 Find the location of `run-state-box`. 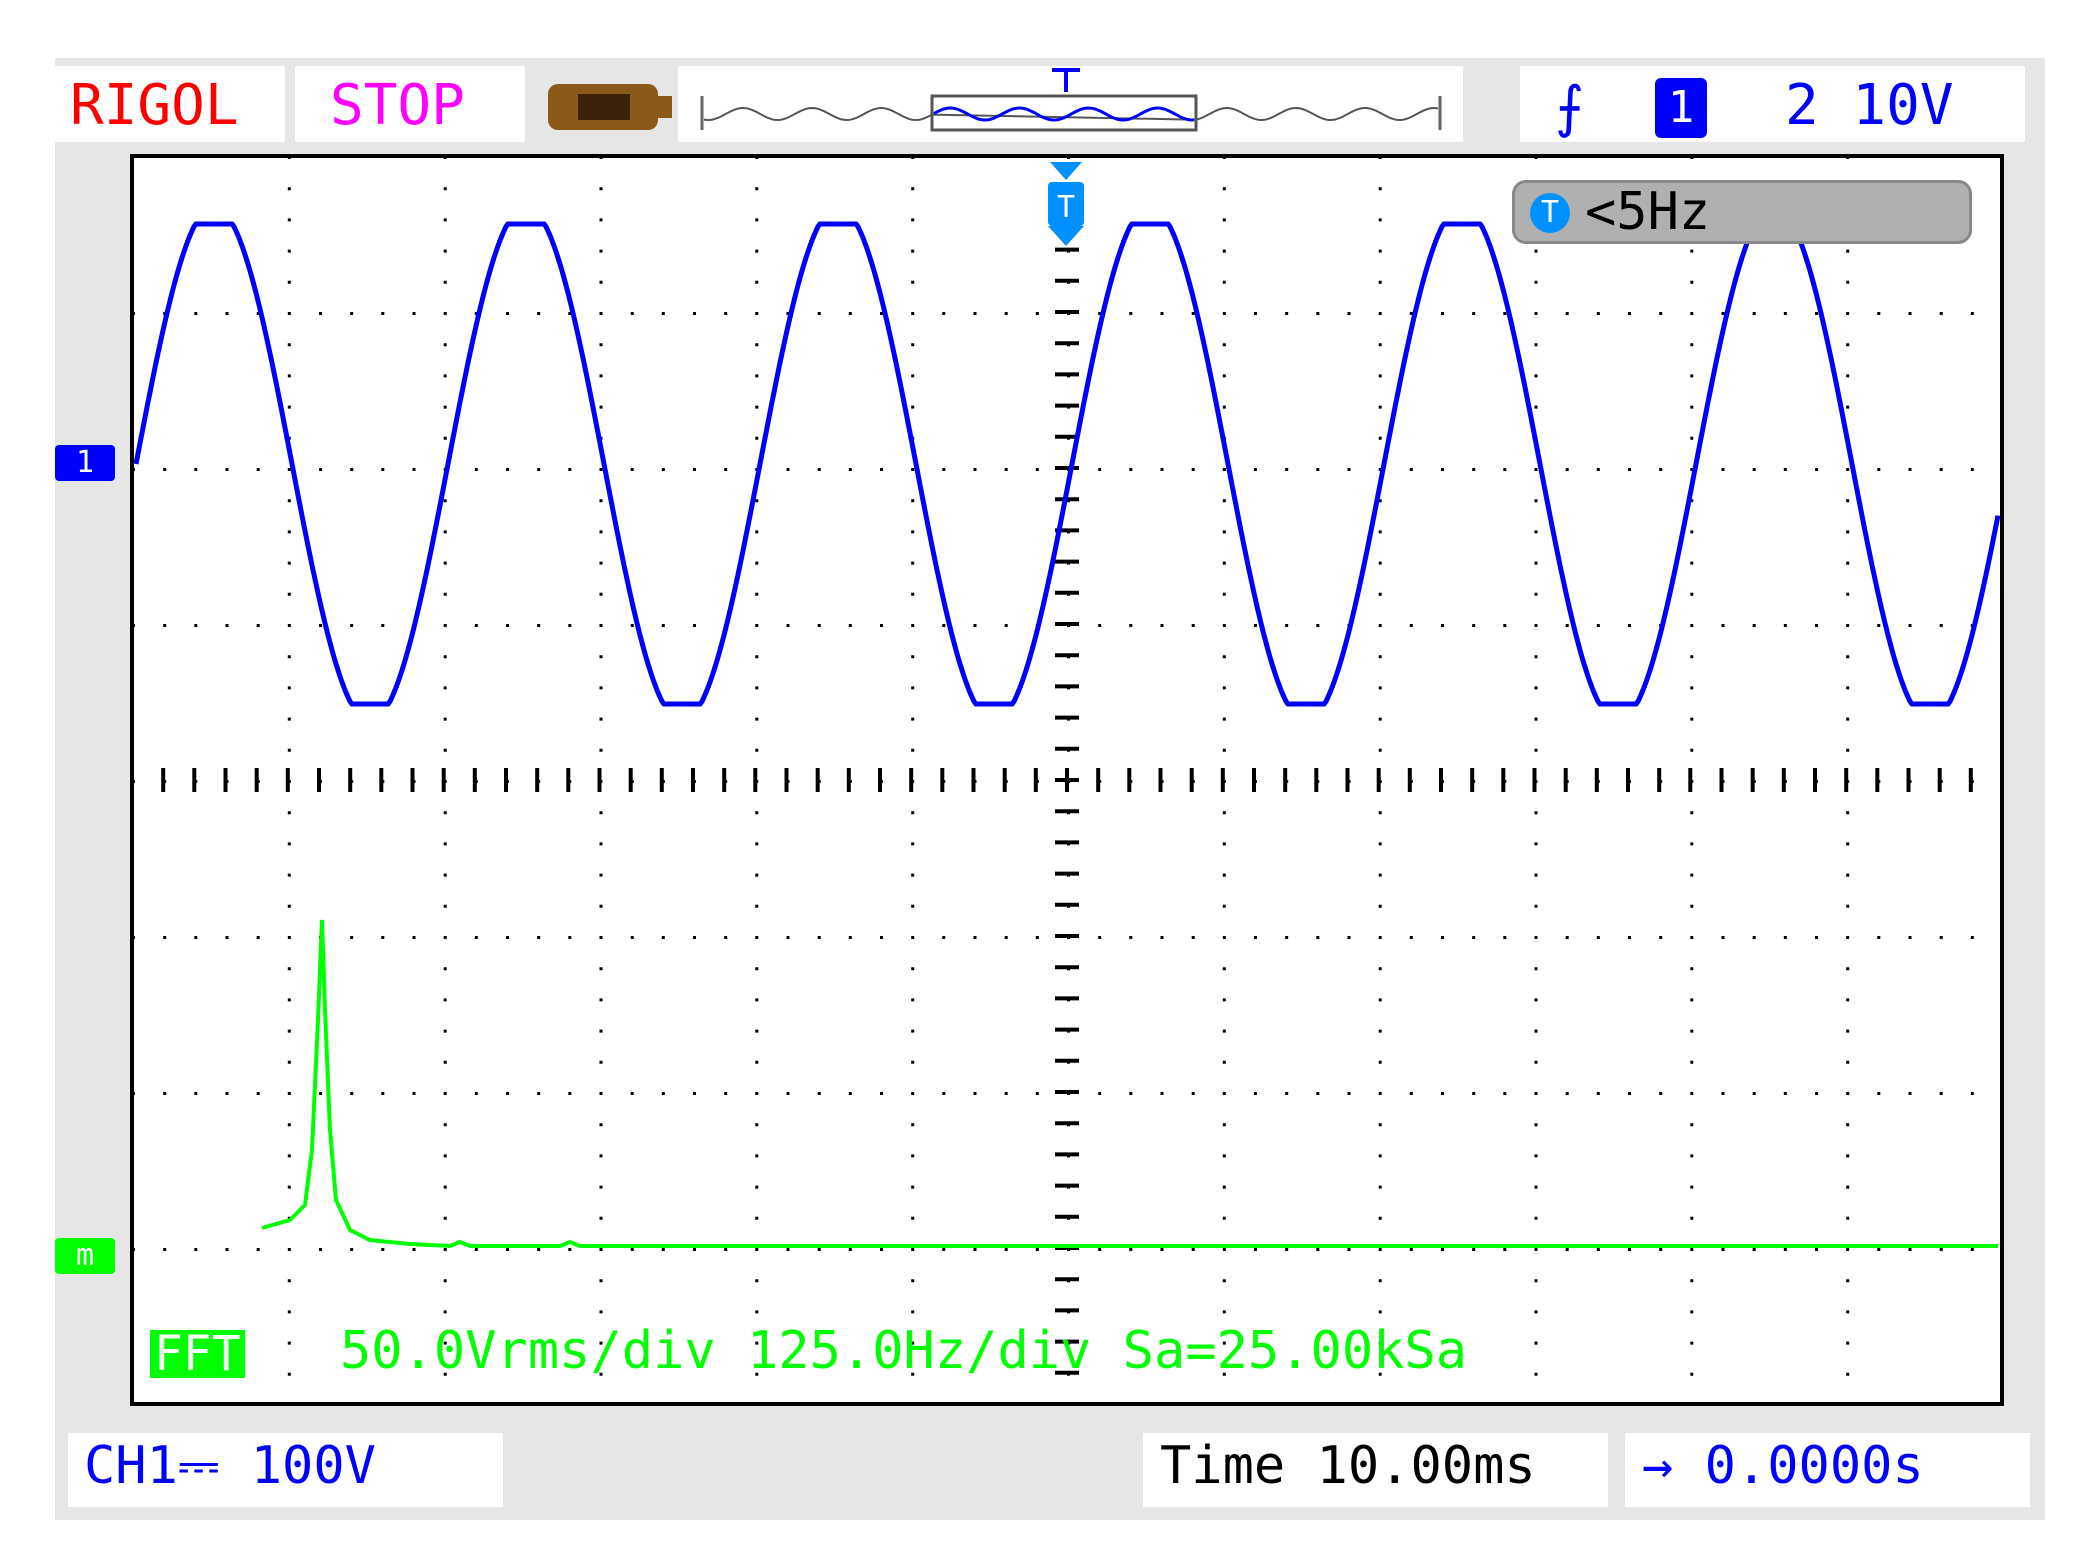

run-state-box is located at coordinates (410, 104).